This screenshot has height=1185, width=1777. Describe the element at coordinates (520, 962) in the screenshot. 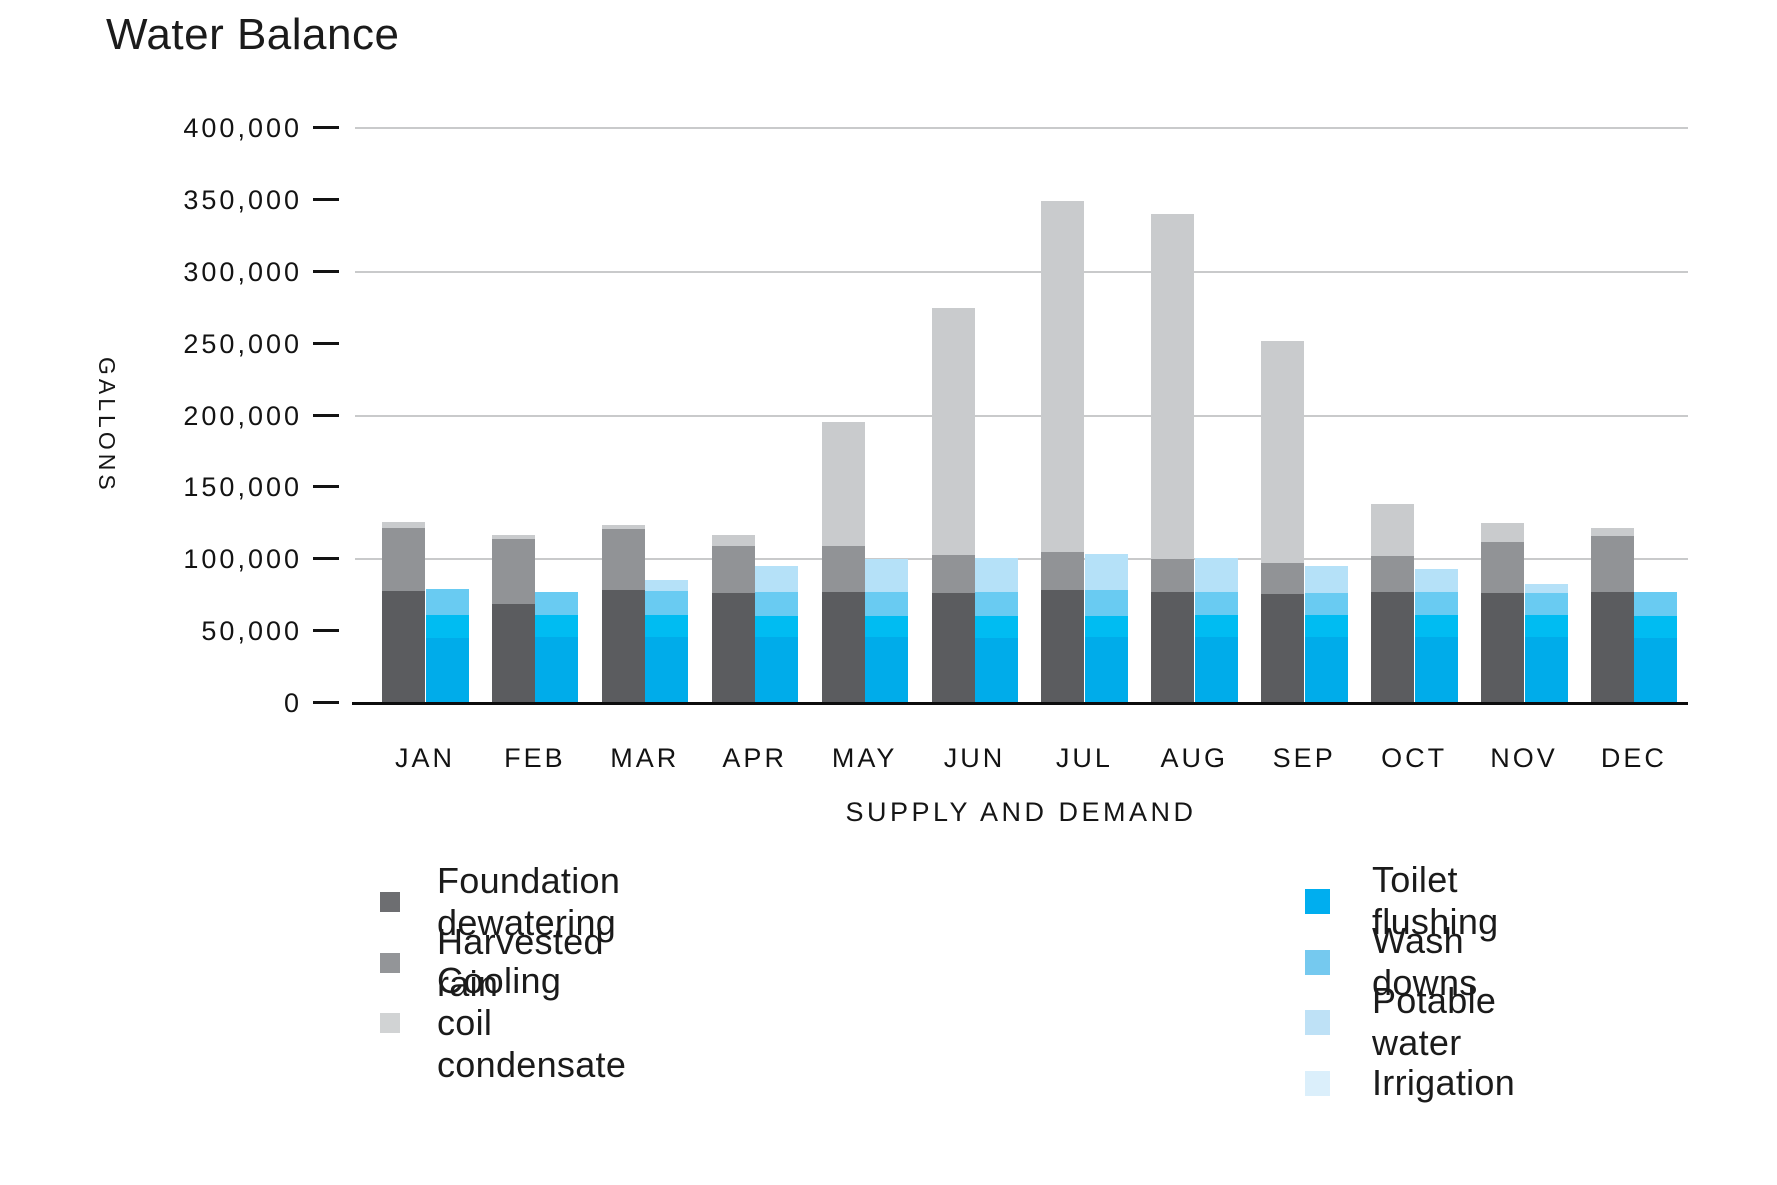

I see `legend-label: Harvested rain` at that location.